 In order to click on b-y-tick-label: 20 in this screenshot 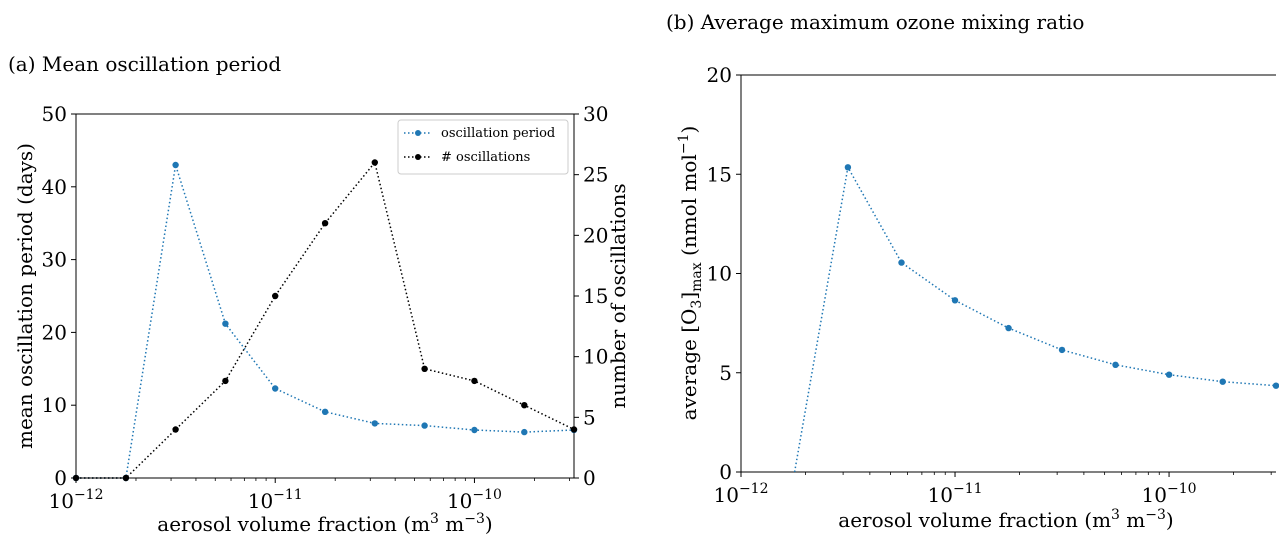, I will do `click(719, 75)`.